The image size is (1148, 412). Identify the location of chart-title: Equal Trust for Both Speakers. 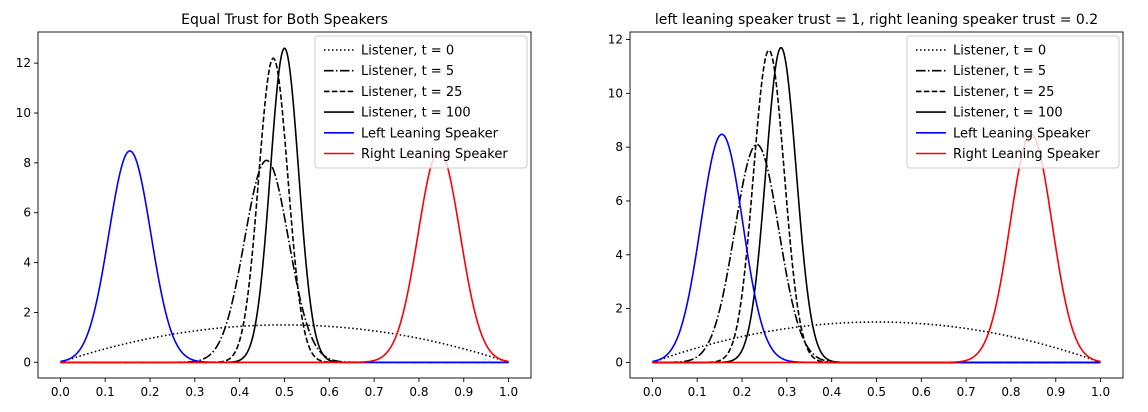
(284, 20).